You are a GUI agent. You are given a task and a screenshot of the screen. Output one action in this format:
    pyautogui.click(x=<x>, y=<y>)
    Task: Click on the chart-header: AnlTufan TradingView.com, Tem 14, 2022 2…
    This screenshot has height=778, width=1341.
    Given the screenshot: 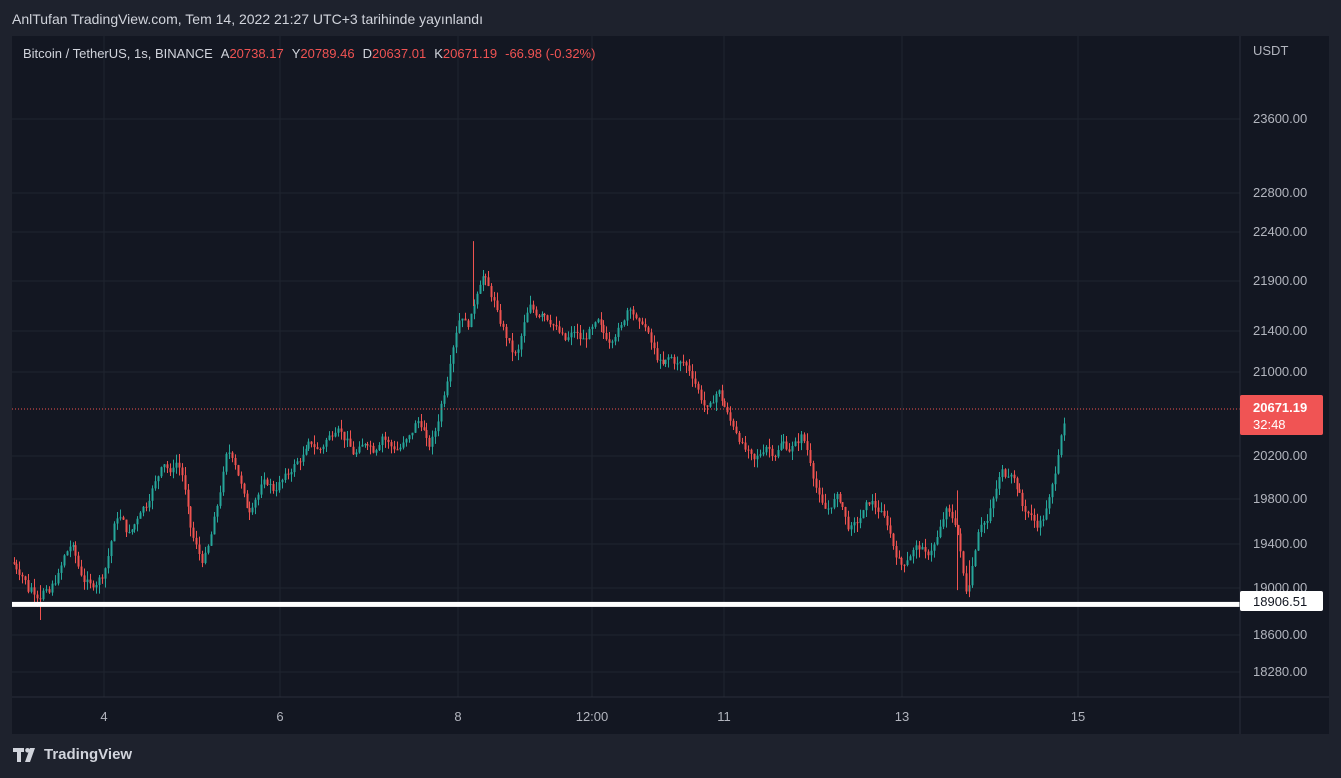 What is the action you would take?
    pyautogui.click(x=670, y=18)
    